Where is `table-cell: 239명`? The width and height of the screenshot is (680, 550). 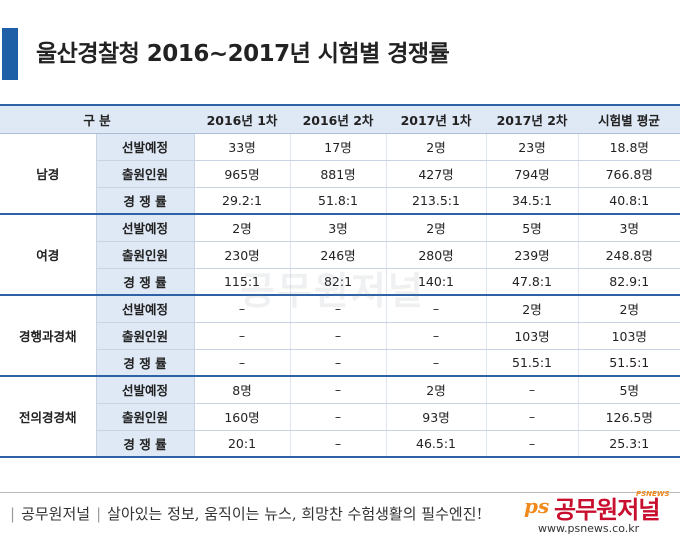
table-cell: 239명 is located at coordinates (532, 255).